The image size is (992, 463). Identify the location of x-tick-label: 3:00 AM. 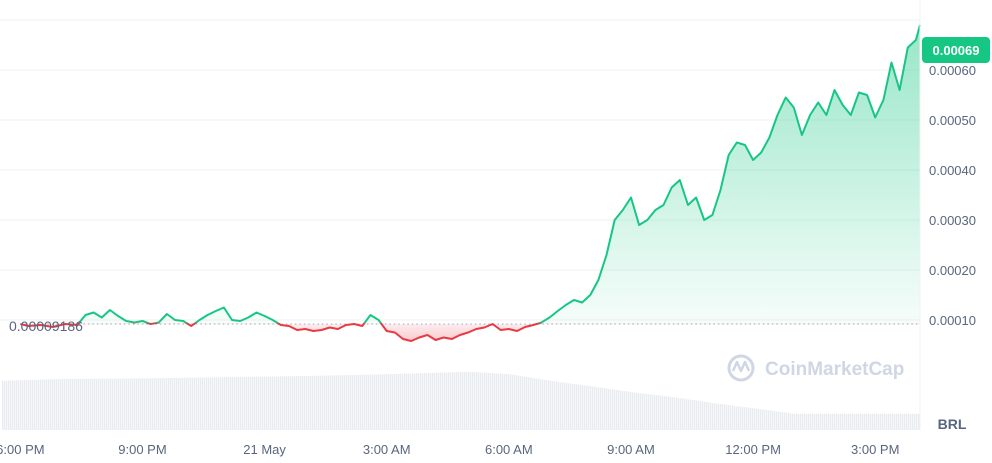
(387, 449).